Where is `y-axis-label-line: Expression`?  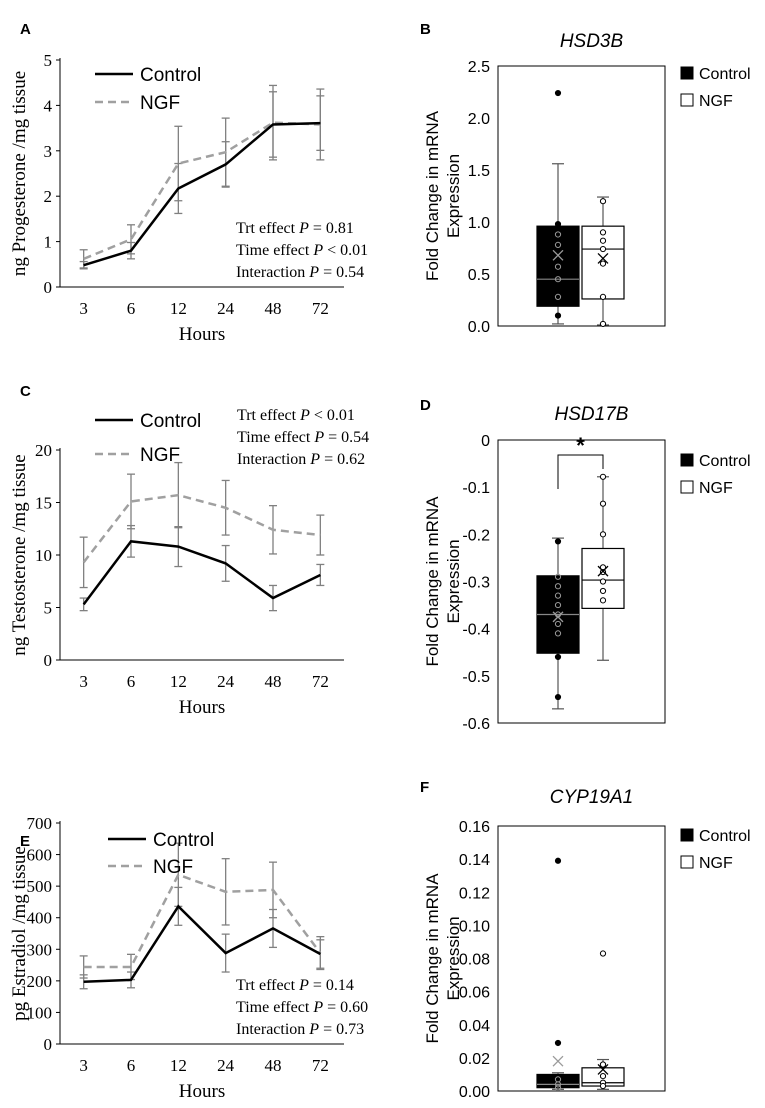
y-axis-label-line: Expression is located at coordinates (453, 958).